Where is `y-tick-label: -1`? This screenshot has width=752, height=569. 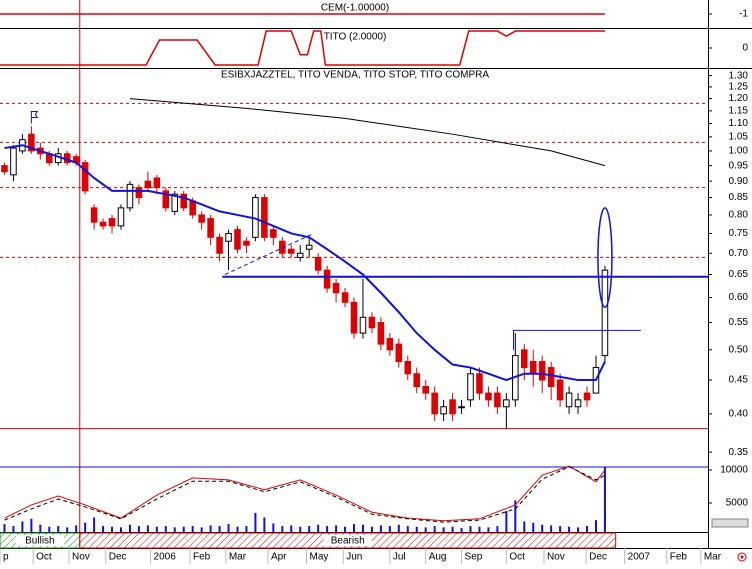
y-tick-label: -1 is located at coordinates (743, 14).